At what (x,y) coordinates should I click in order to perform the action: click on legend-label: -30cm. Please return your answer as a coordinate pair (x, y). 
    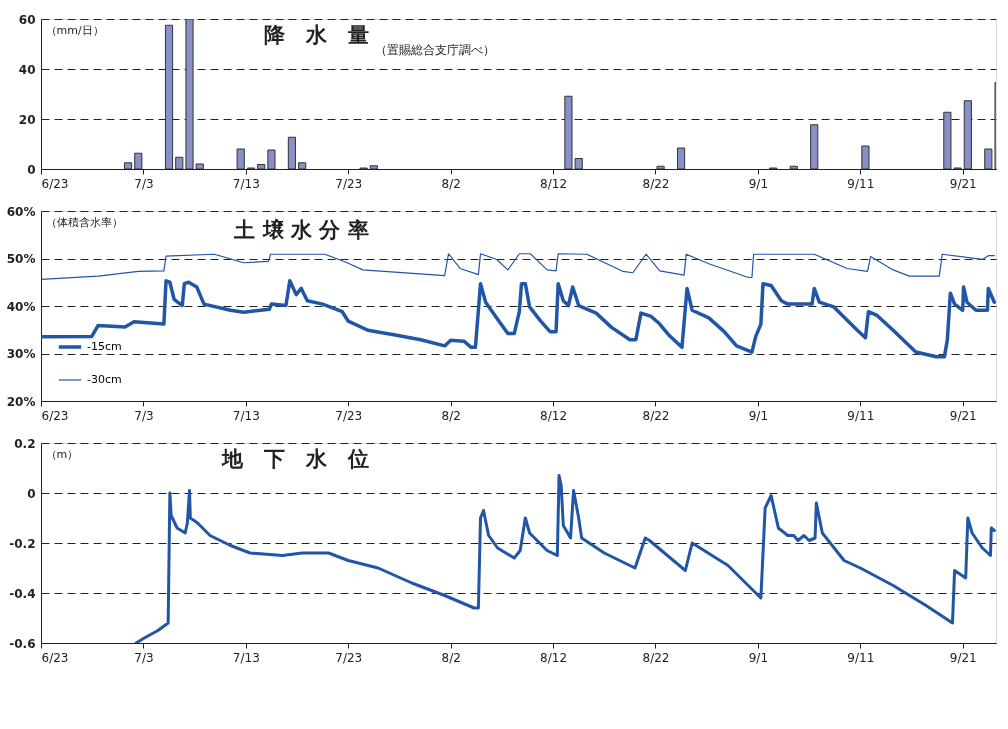
    Looking at the image, I should click on (104, 379).